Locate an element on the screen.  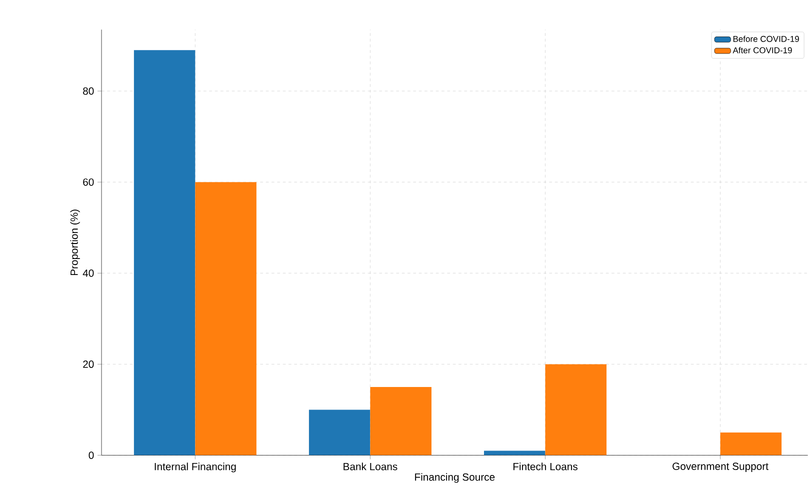
legend-label: Before COVID-19 is located at coordinates (766, 39).